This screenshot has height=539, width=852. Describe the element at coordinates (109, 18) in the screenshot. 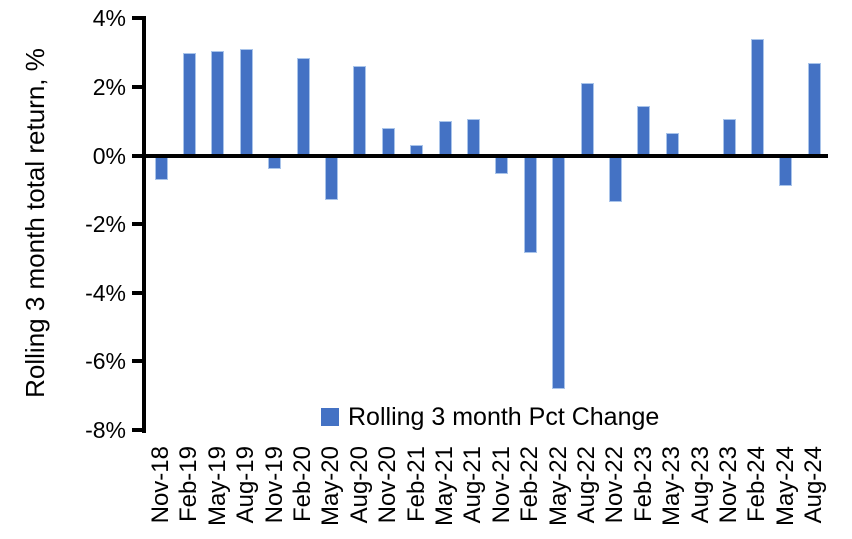

I see `y-tick-label: 4%` at that location.